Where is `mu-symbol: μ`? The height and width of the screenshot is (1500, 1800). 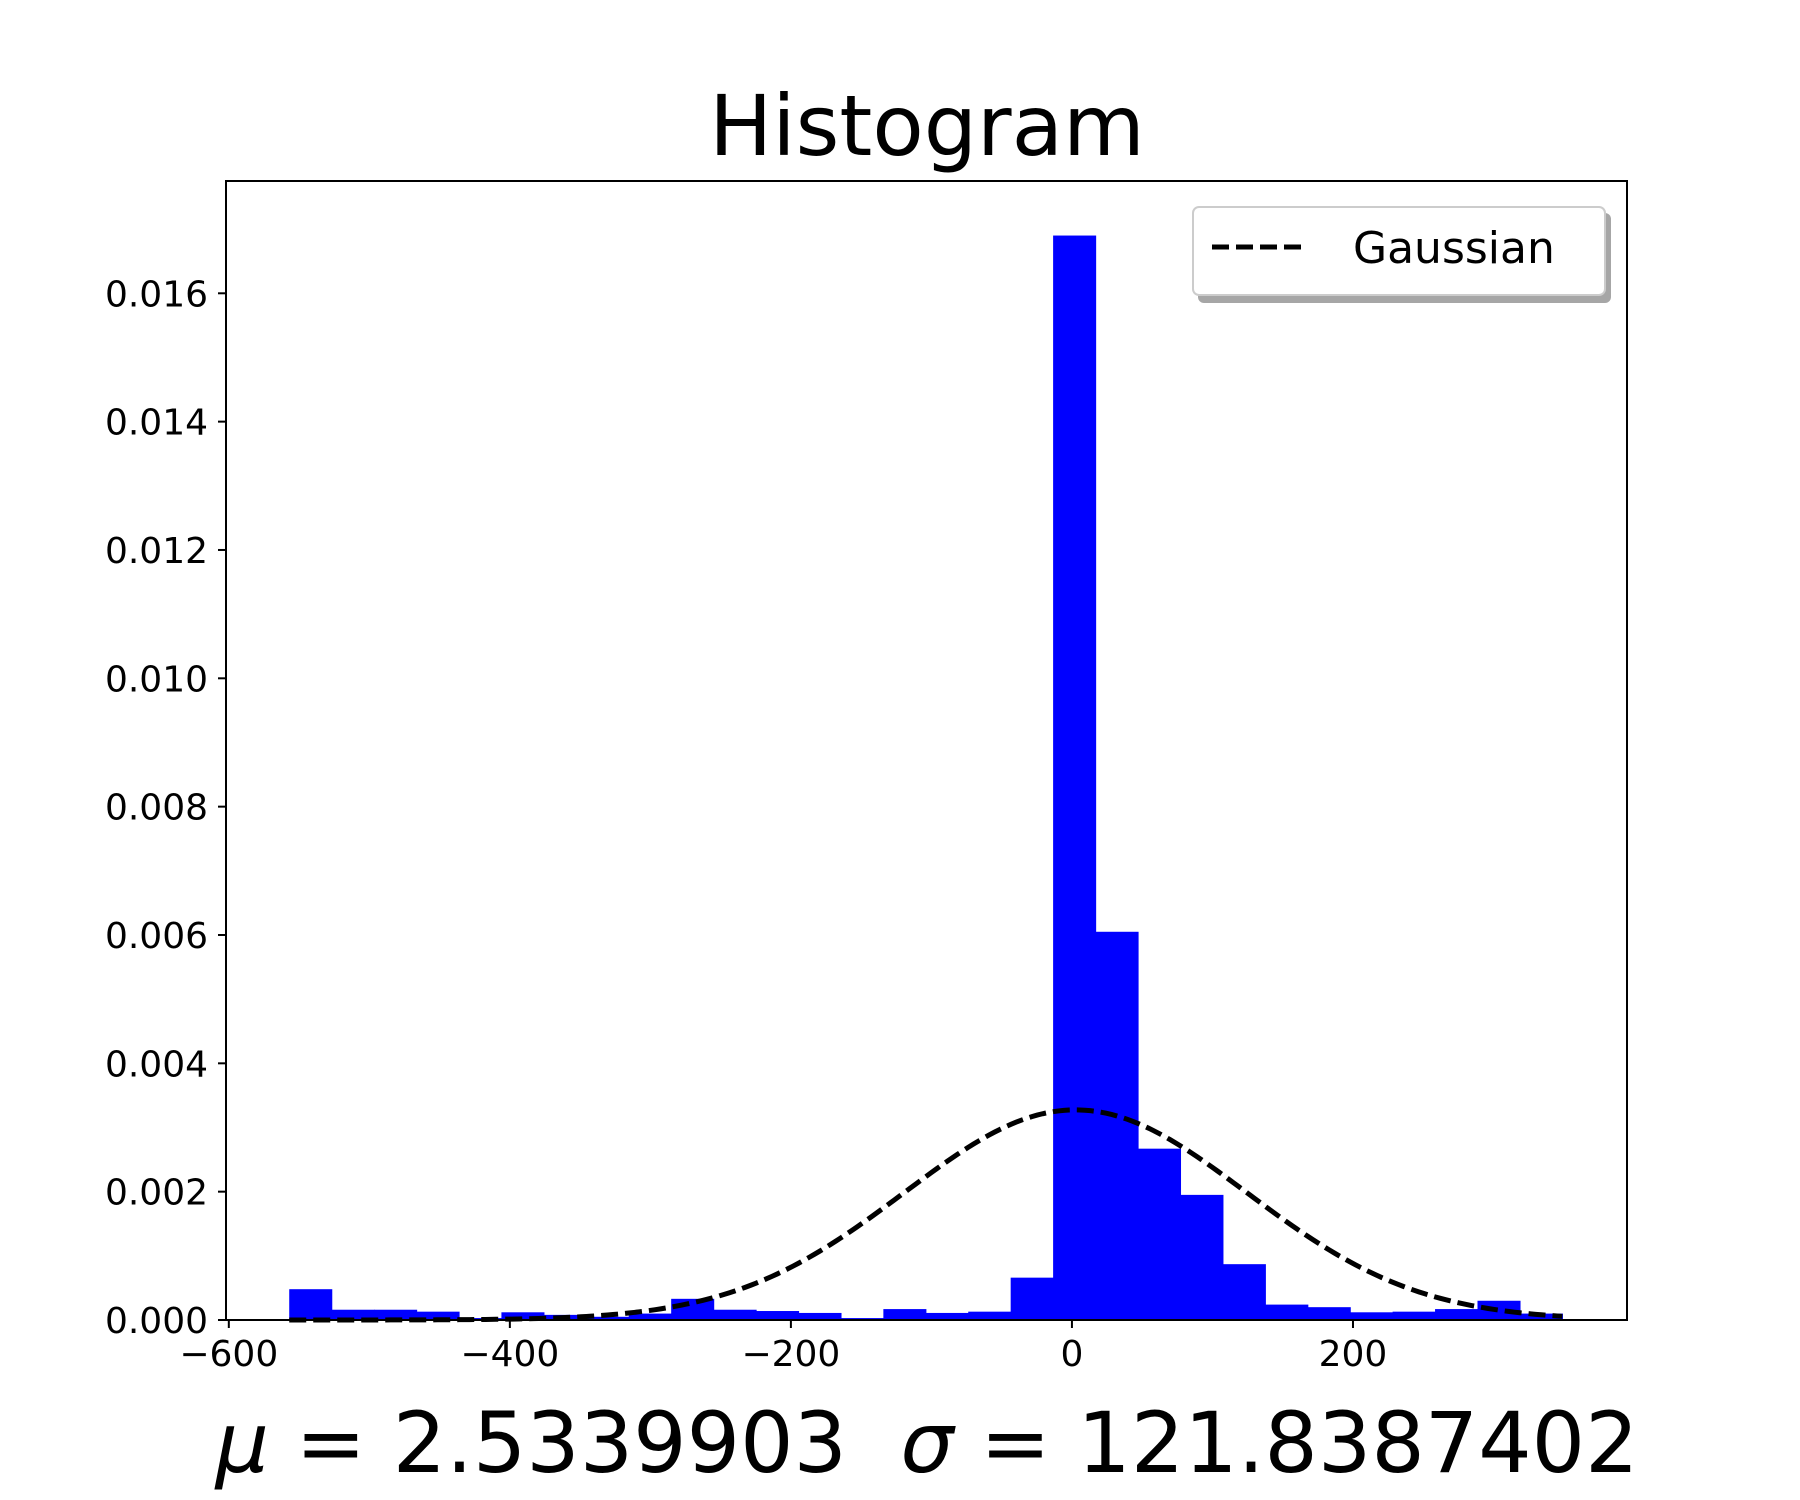
mu-symbol: μ is located at coordinates (240, 1443).